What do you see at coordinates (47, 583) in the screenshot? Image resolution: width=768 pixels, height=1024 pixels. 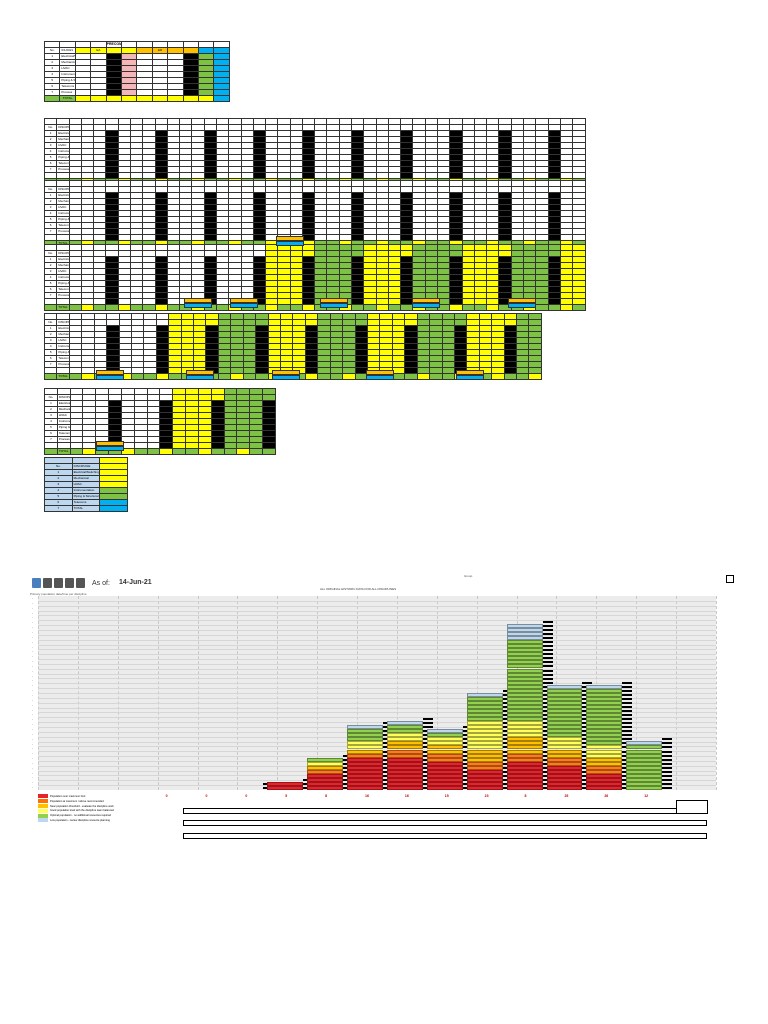 I see `print-icon` at bounding box center [47, 583].